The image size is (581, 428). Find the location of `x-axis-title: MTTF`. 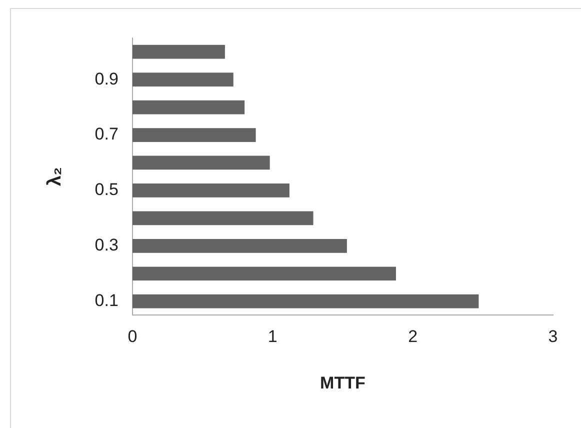

x-axis-title: MTTF is located at coordinates (343, 382).